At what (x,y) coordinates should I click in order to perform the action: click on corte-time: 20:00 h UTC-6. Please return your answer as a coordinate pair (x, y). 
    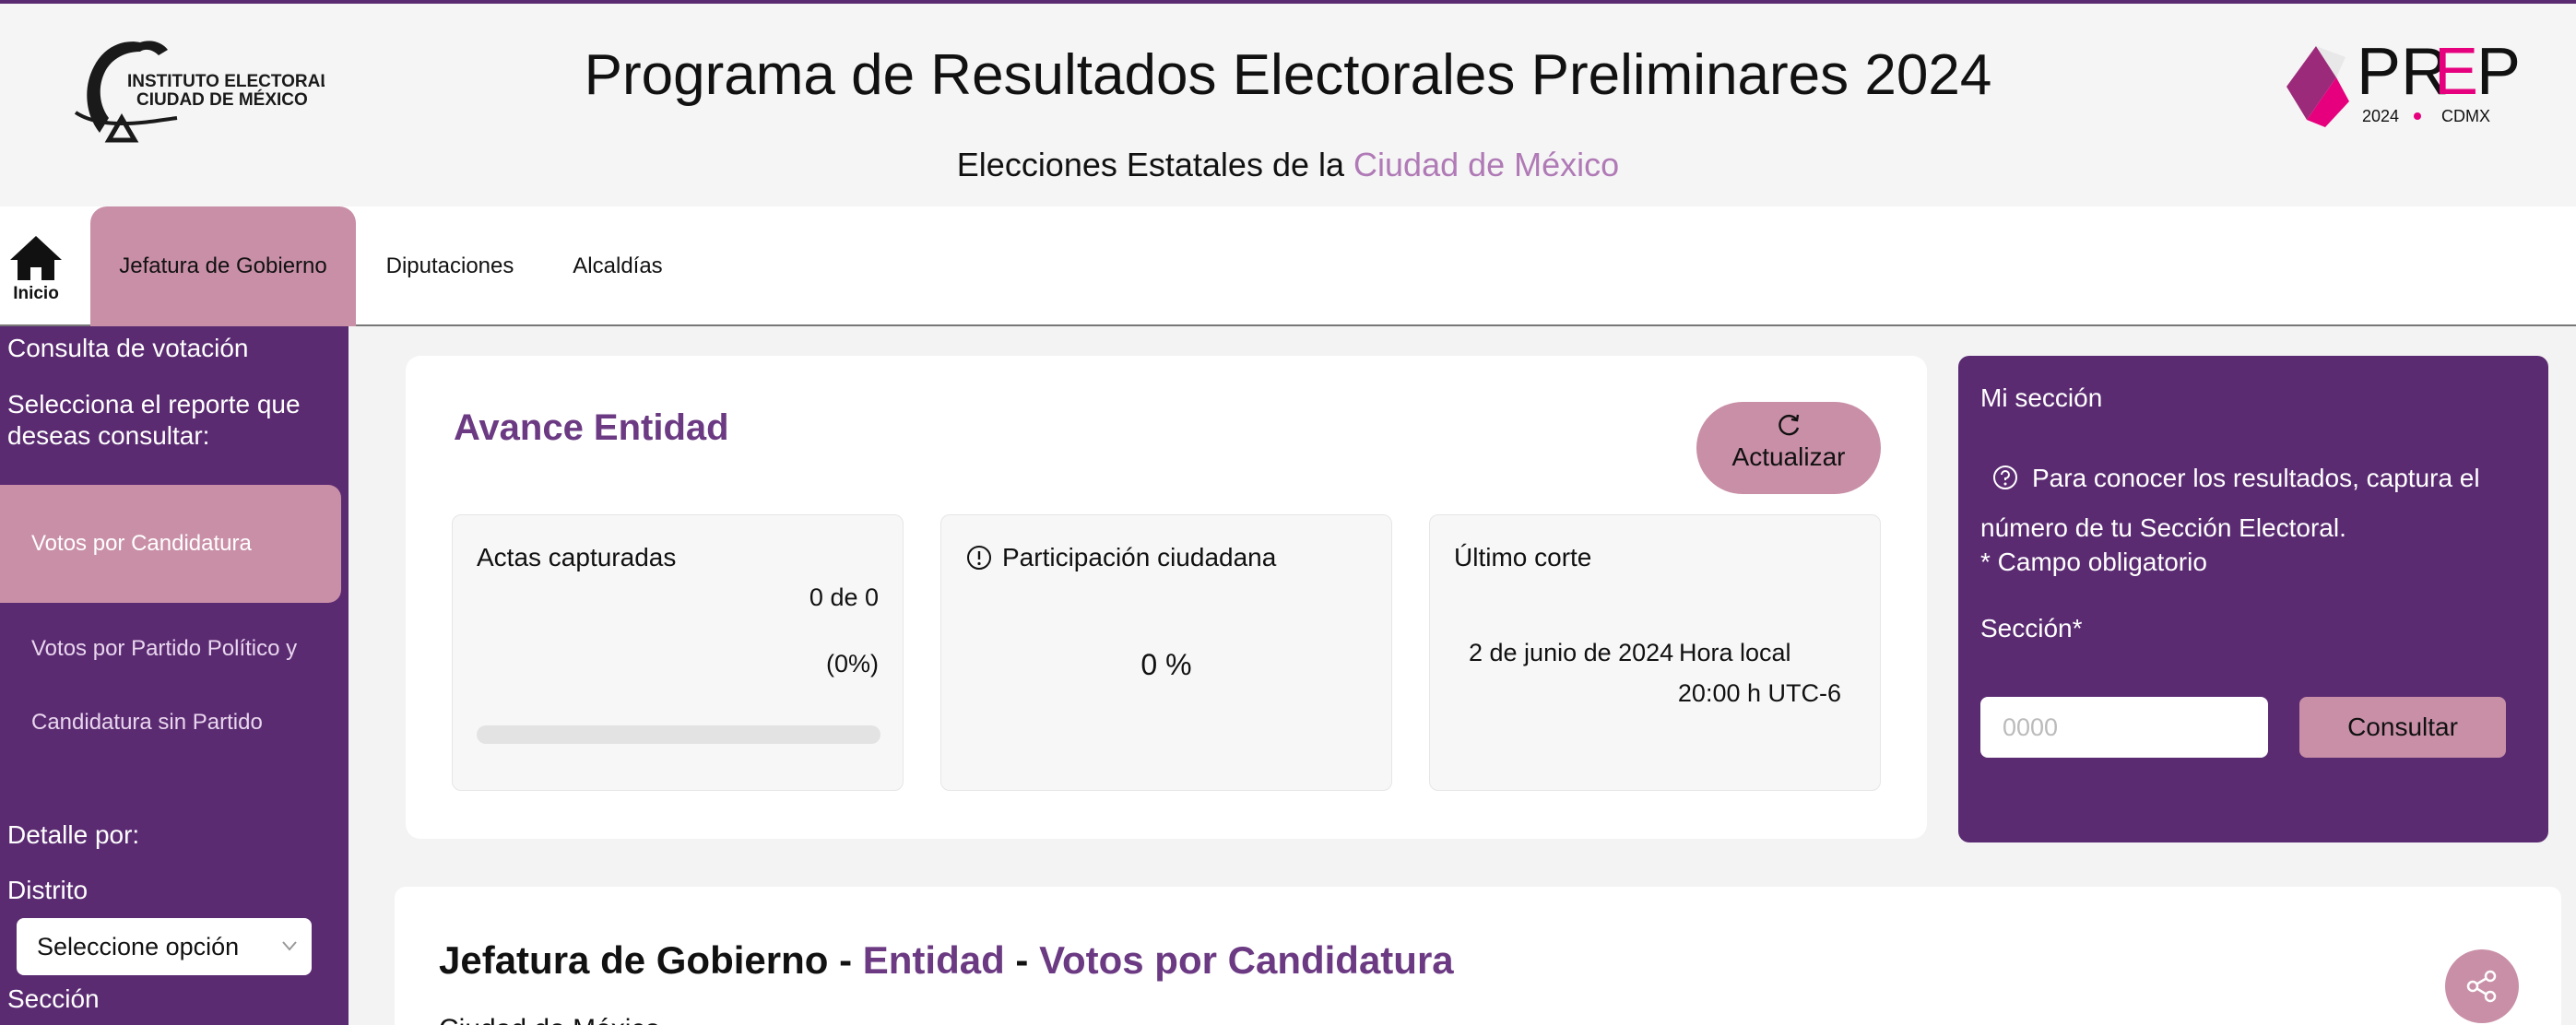
    Looking at the image, I should click on (1759, 693).